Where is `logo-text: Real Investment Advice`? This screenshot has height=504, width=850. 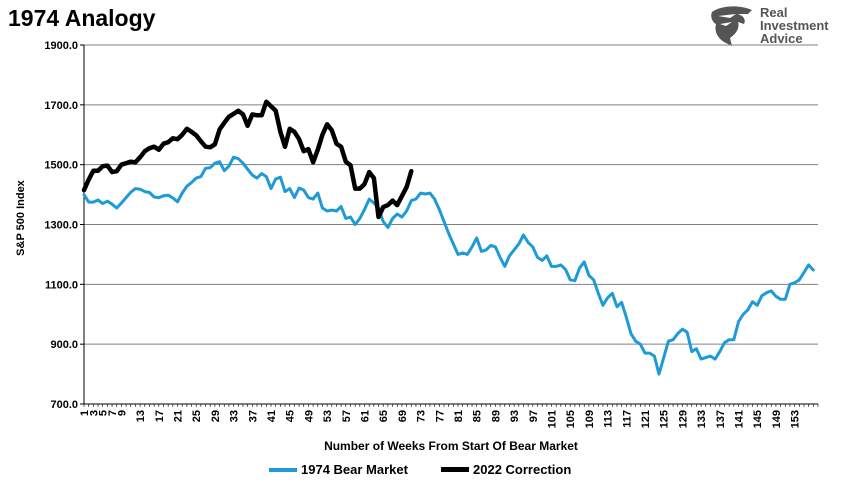 logo-text: Real Investment Advice is located at coordinates (794, 25).